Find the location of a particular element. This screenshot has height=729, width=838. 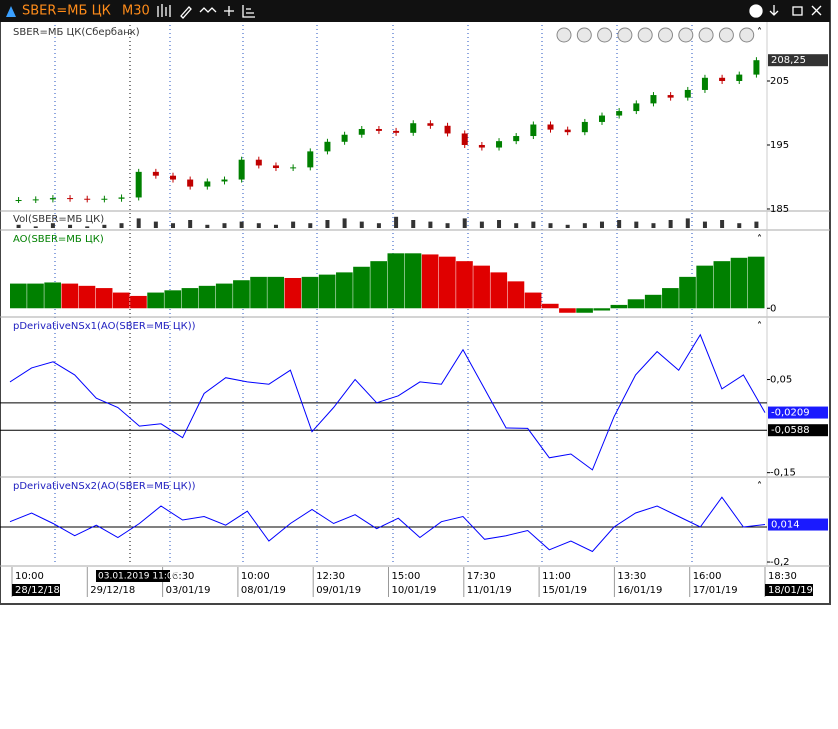

candles-tool is located at coordinates (164, 10).